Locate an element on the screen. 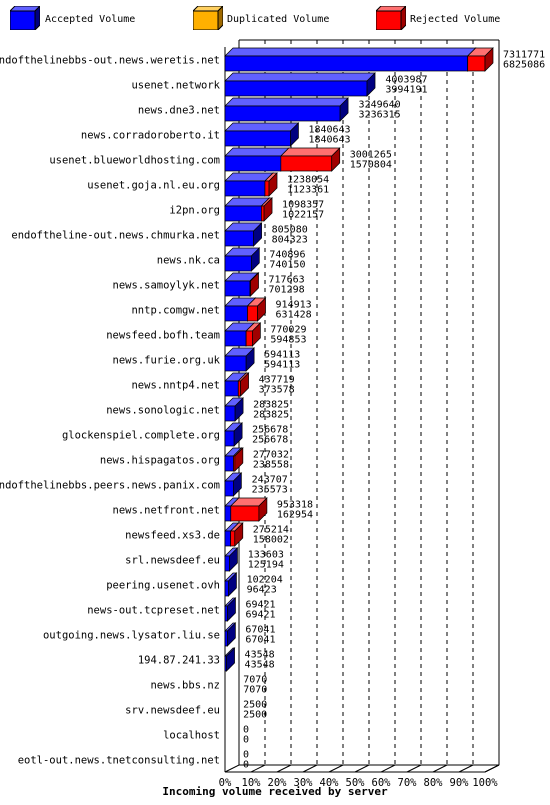 This screenshot has width=550, height=805. value-label-total: 1098357 is located at coordinates (303, 205).